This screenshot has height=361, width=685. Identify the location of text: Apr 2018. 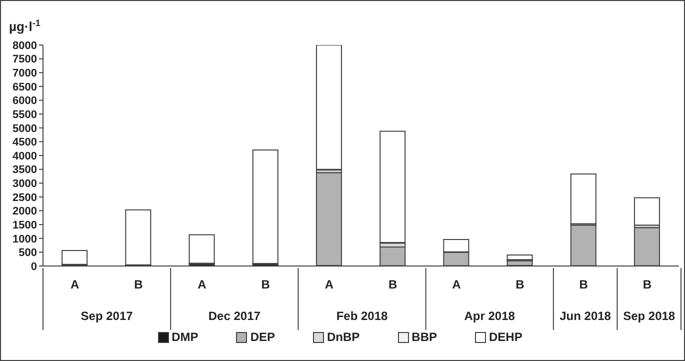
(490, 316).